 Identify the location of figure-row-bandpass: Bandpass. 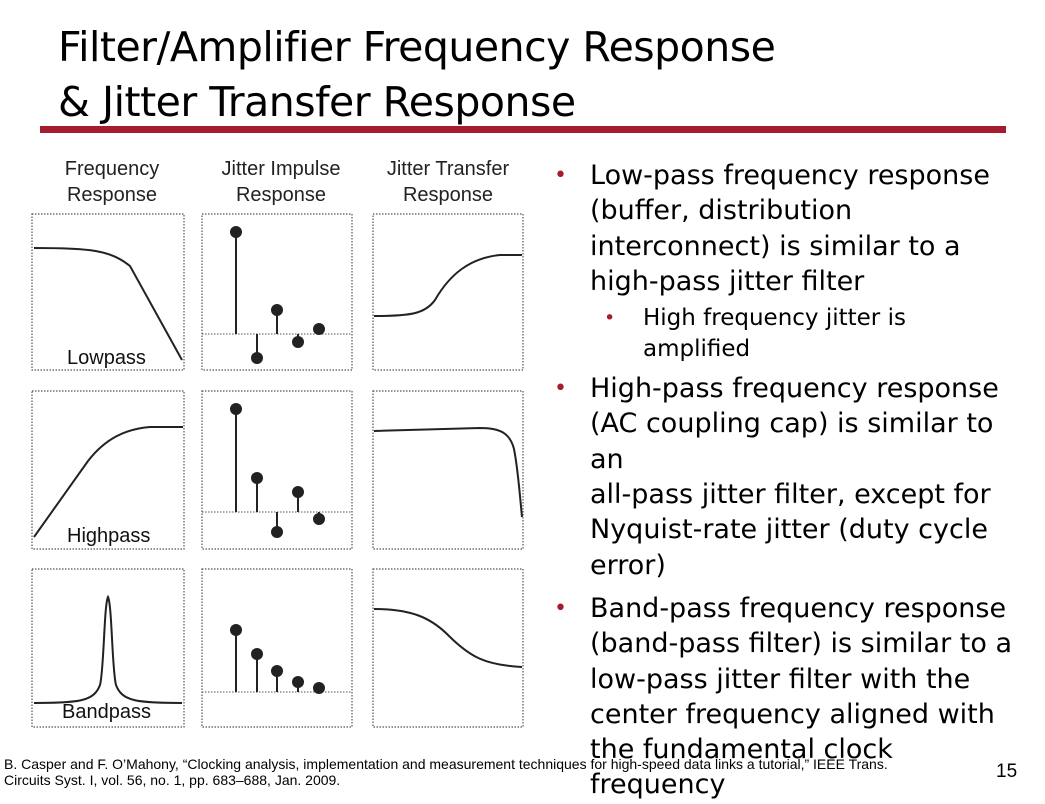
(278, 647).